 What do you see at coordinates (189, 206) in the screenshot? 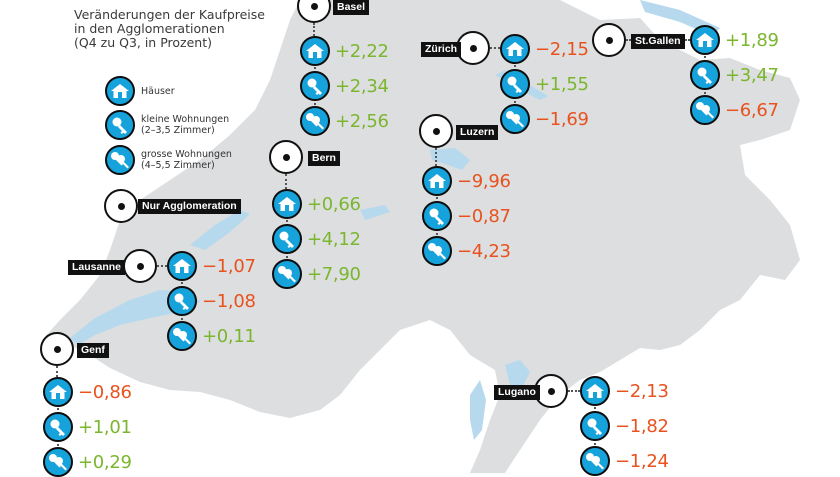
I see `legend-agglo-label: Nur Agglomeration` at bounding box center [189, 206].